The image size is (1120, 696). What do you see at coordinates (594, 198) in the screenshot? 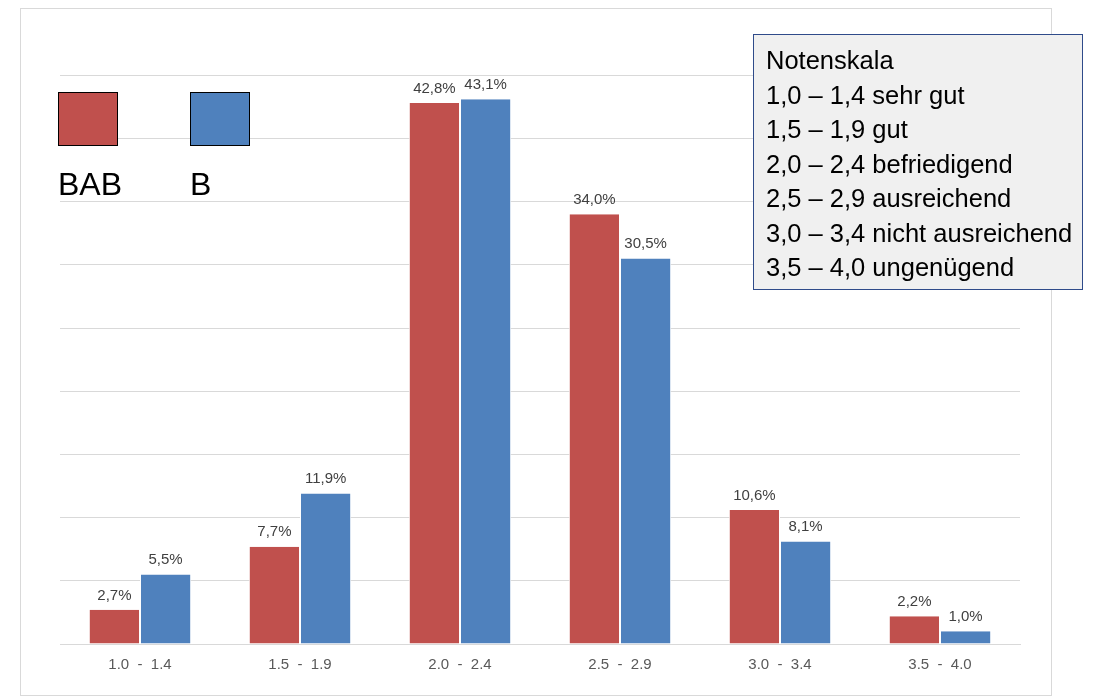
I see `data-label: 34,0%` at bounding box center [594, 198].